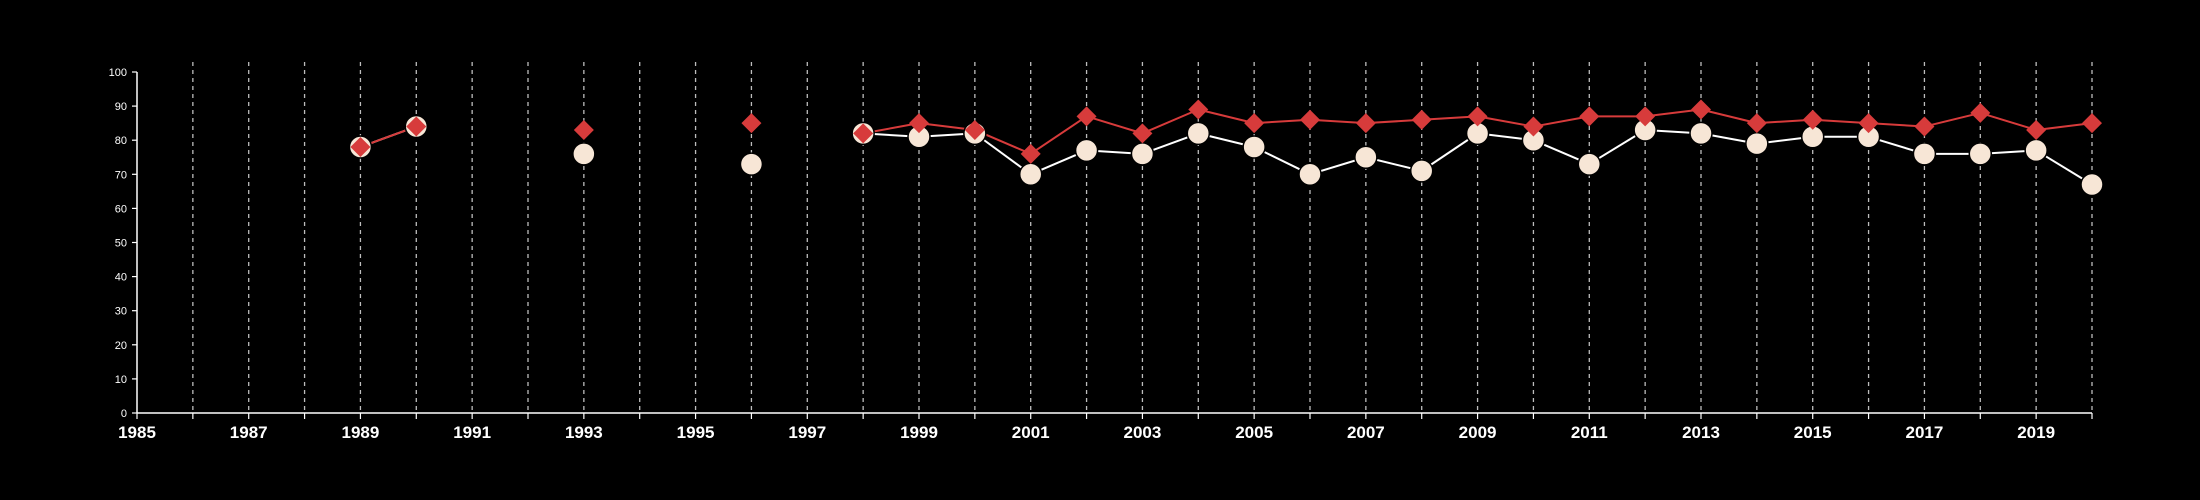 The width and height of the screenshot is (2200, 500). What do you see at coordinates (807, 432) in the screenshot?
I see `x-tick-label: 1997` at bounding box center [807, 432].